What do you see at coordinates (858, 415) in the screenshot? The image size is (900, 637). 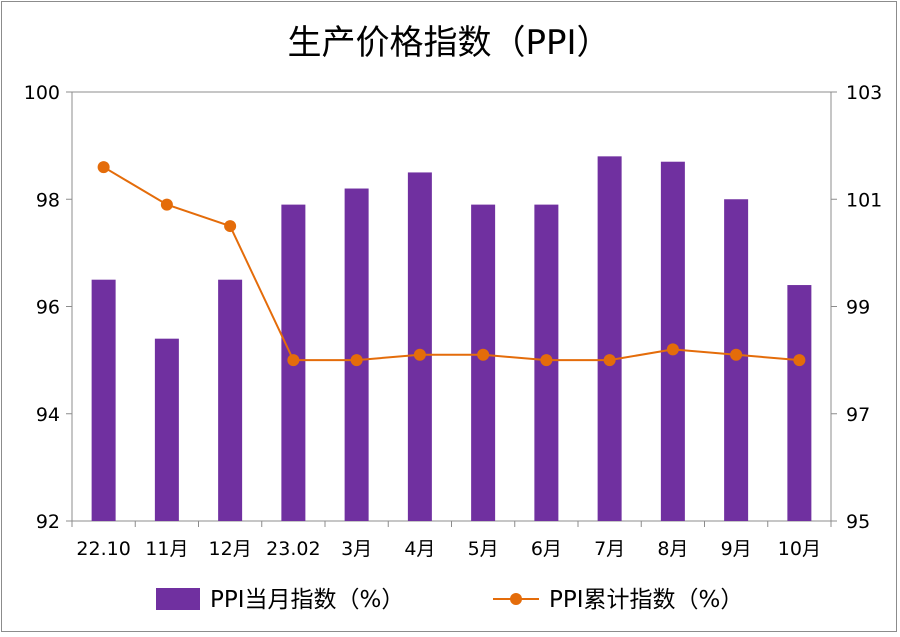 I see `right-axis-tick-label: 97` at bounding box center [858, 415].